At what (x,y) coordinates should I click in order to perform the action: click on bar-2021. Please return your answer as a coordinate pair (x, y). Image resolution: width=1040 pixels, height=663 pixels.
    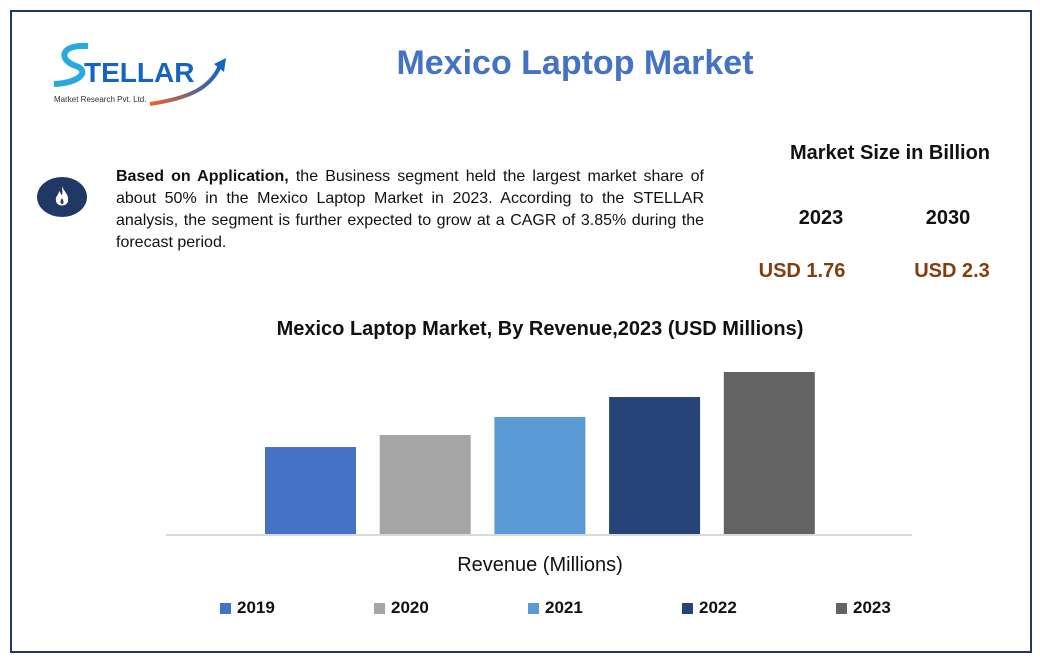
    Looking at the image, I should click on (540, 475).